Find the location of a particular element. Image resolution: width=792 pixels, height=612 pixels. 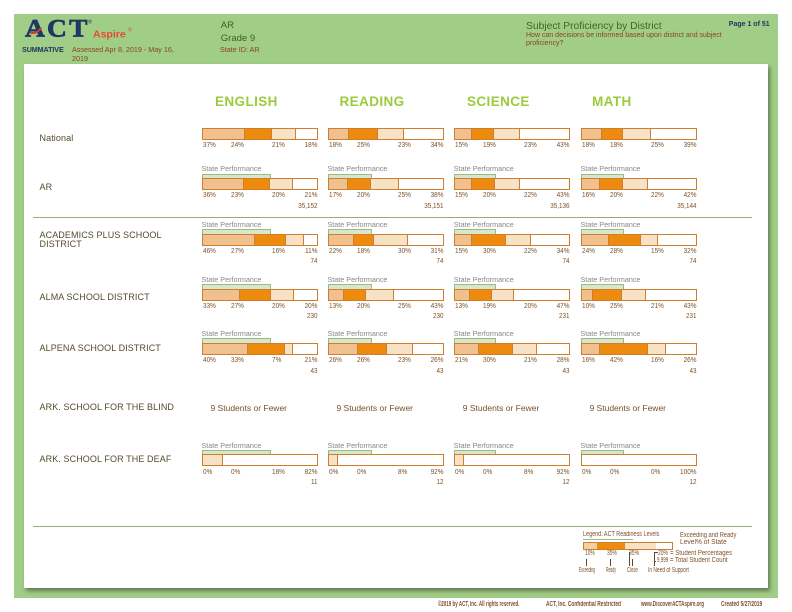

svg-text: ACT is located at coordinates (57, 29).